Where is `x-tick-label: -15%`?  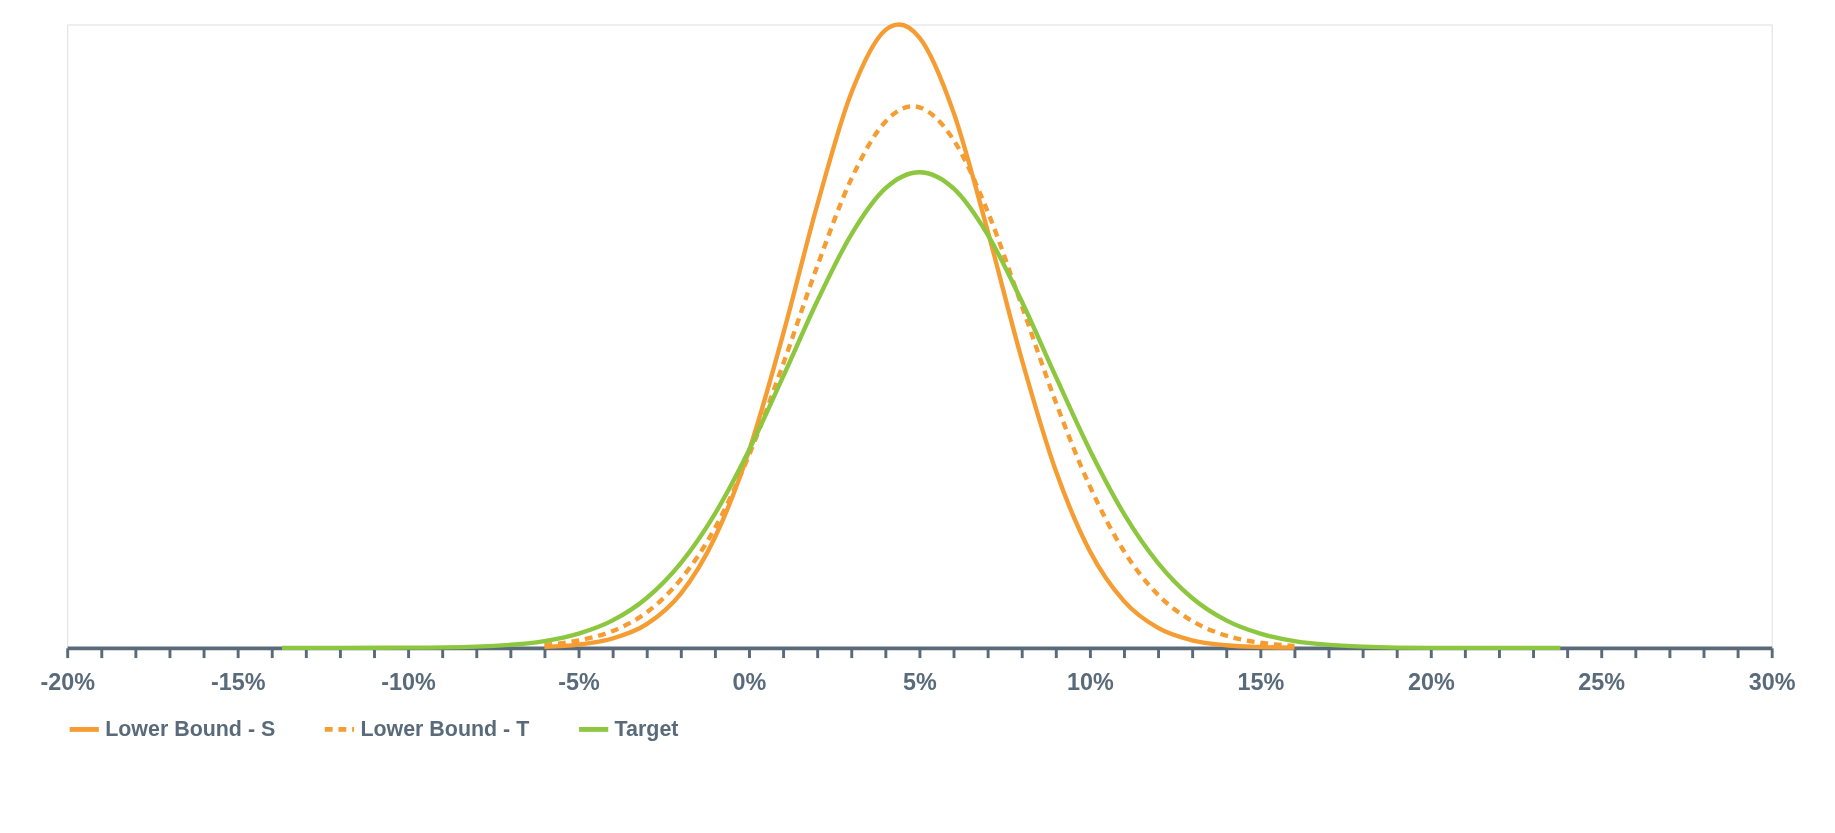
x-tick-label: -15% is located at coordinates (238, 682).